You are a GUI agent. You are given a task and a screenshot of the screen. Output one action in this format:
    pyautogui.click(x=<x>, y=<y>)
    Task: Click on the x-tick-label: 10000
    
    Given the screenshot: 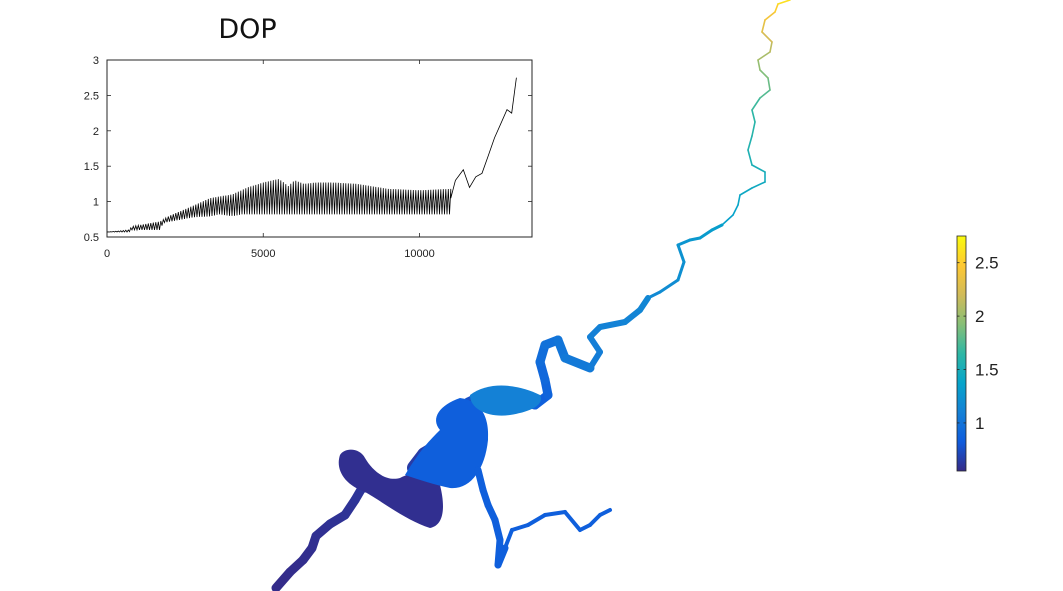 What is the action you would take?
    pyautogui.click(x=419, y=254)
    